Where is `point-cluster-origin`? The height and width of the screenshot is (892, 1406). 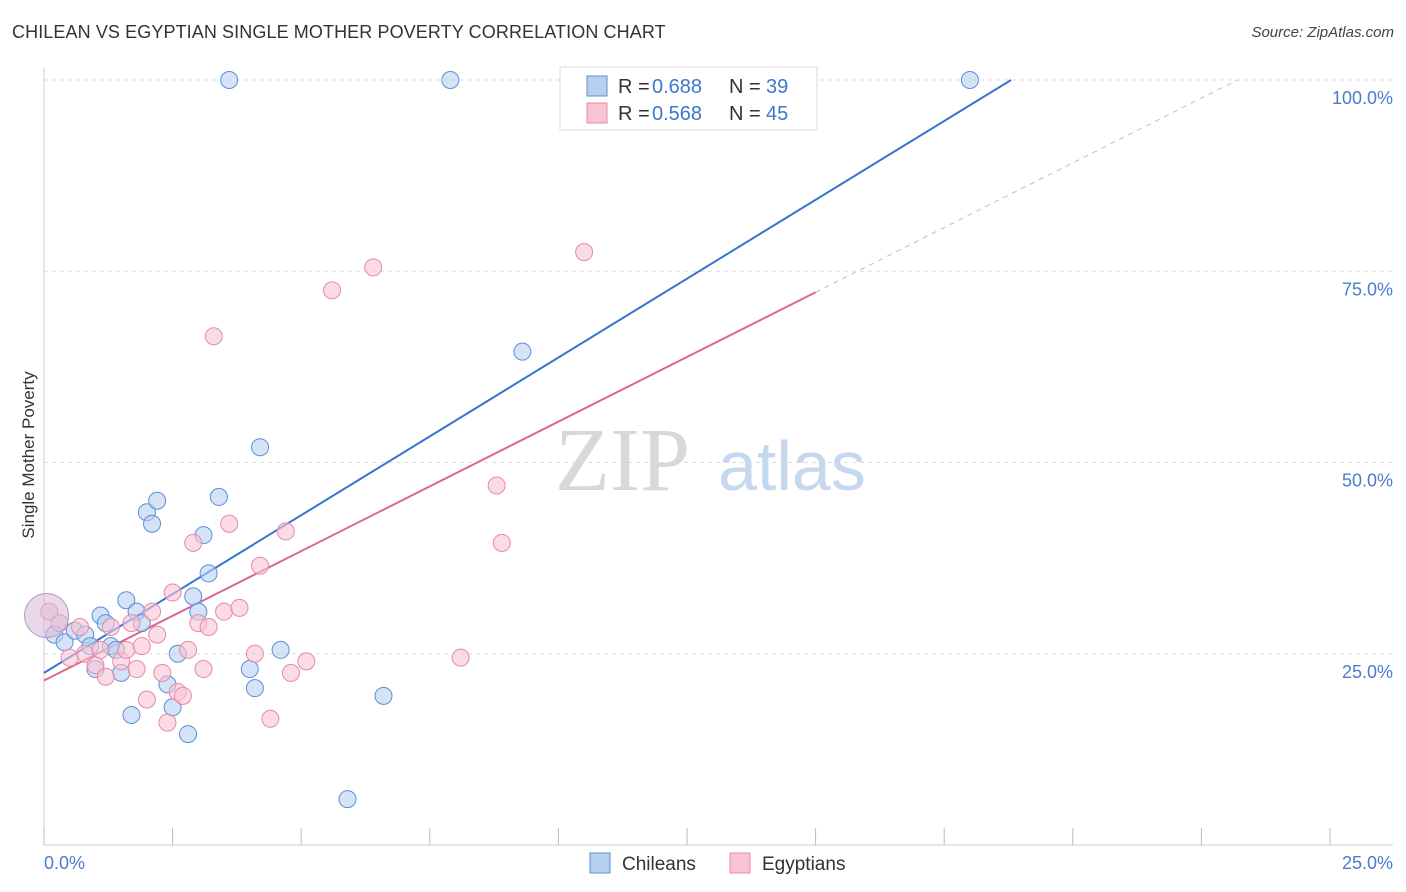 point-cluster-origin is located at coordinates (47, 615).